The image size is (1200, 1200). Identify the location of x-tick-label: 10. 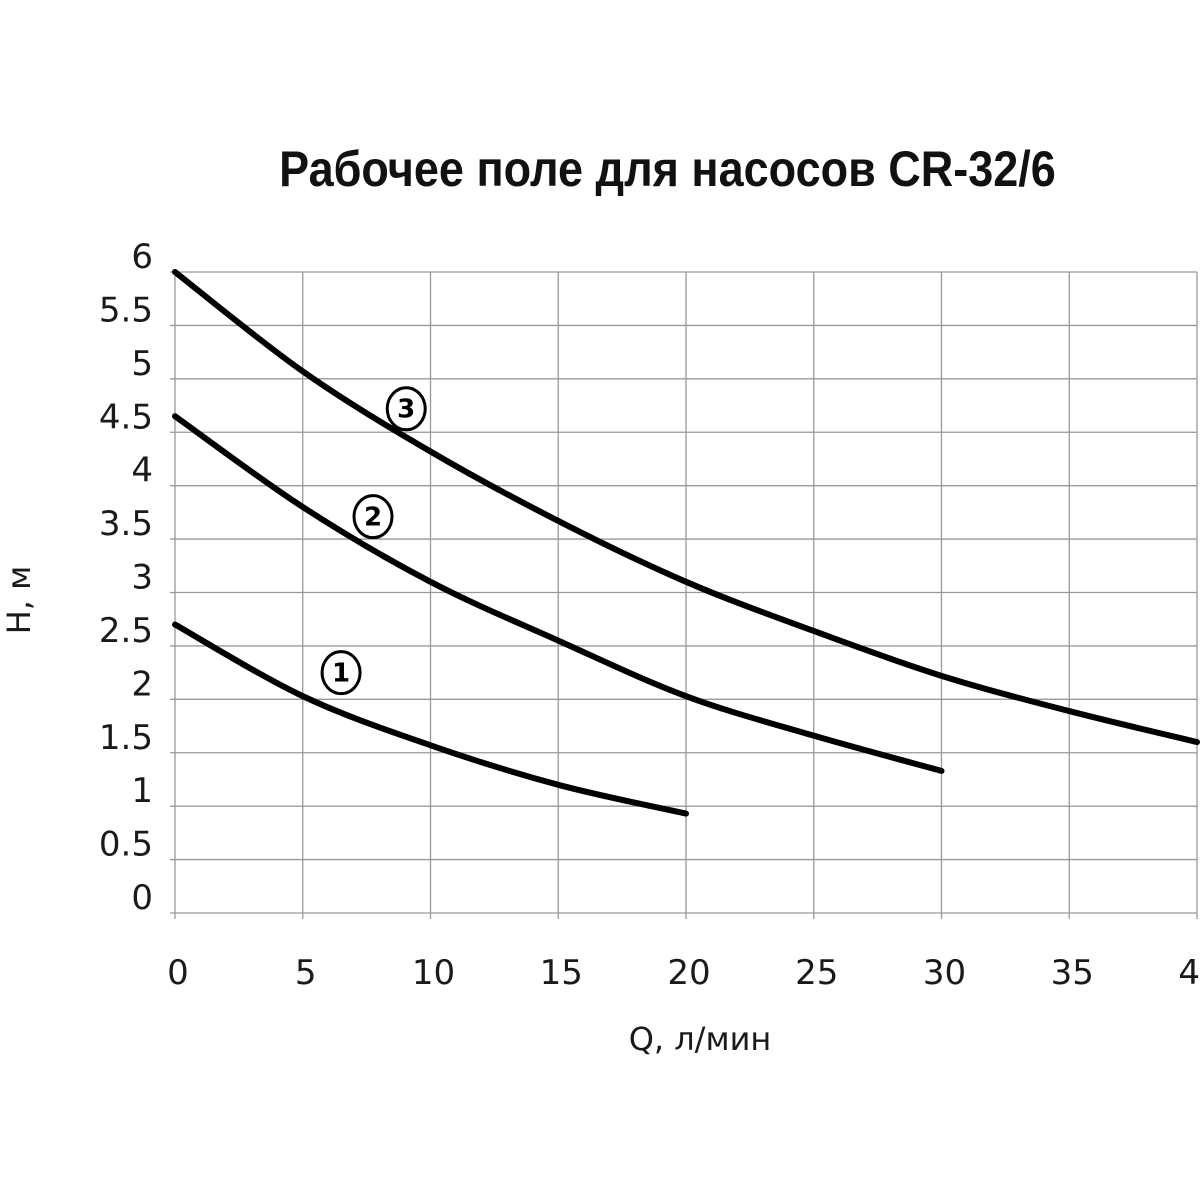
(433, 973).